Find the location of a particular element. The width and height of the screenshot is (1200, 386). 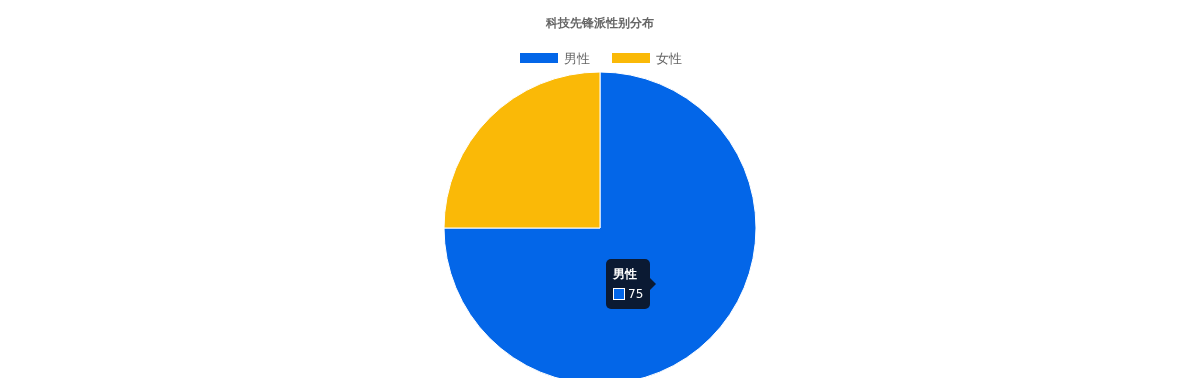

chart-title: 科技先锋派性别分布 is located at coordinates (599, 23).